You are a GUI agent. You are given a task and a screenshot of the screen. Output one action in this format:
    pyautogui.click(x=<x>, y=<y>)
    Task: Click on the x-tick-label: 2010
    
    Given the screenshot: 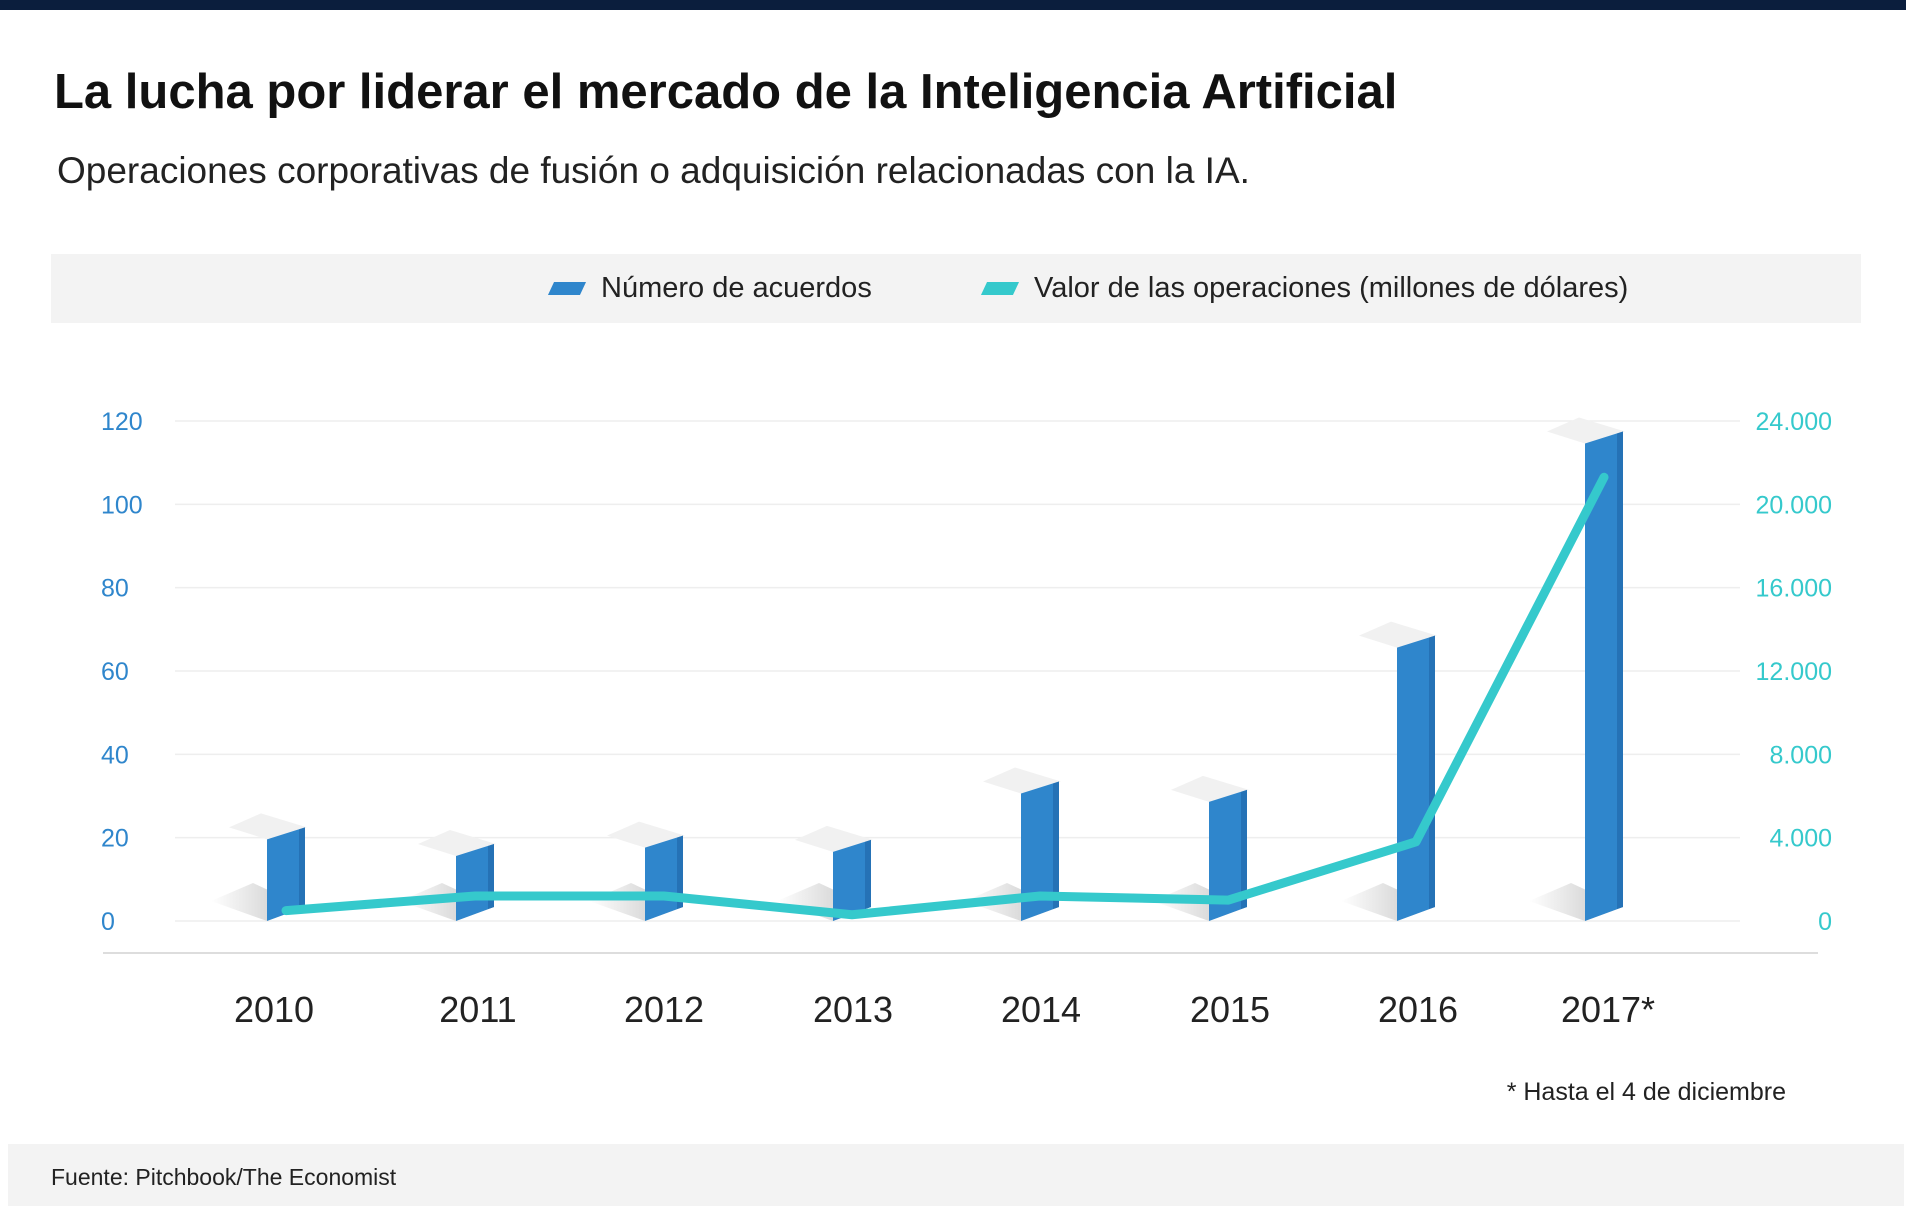 What is the action you would take?
    pyautogui.click(x=274, y=1009)
    